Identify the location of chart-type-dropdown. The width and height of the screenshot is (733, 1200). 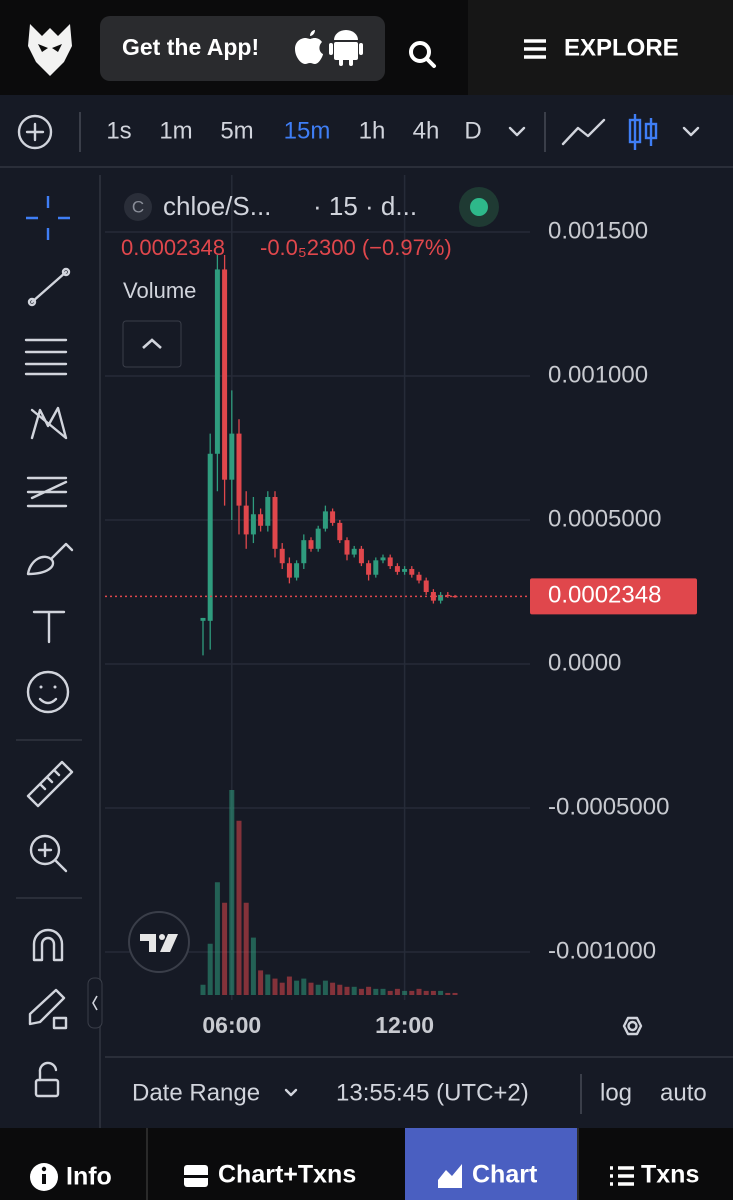
(691, 131).